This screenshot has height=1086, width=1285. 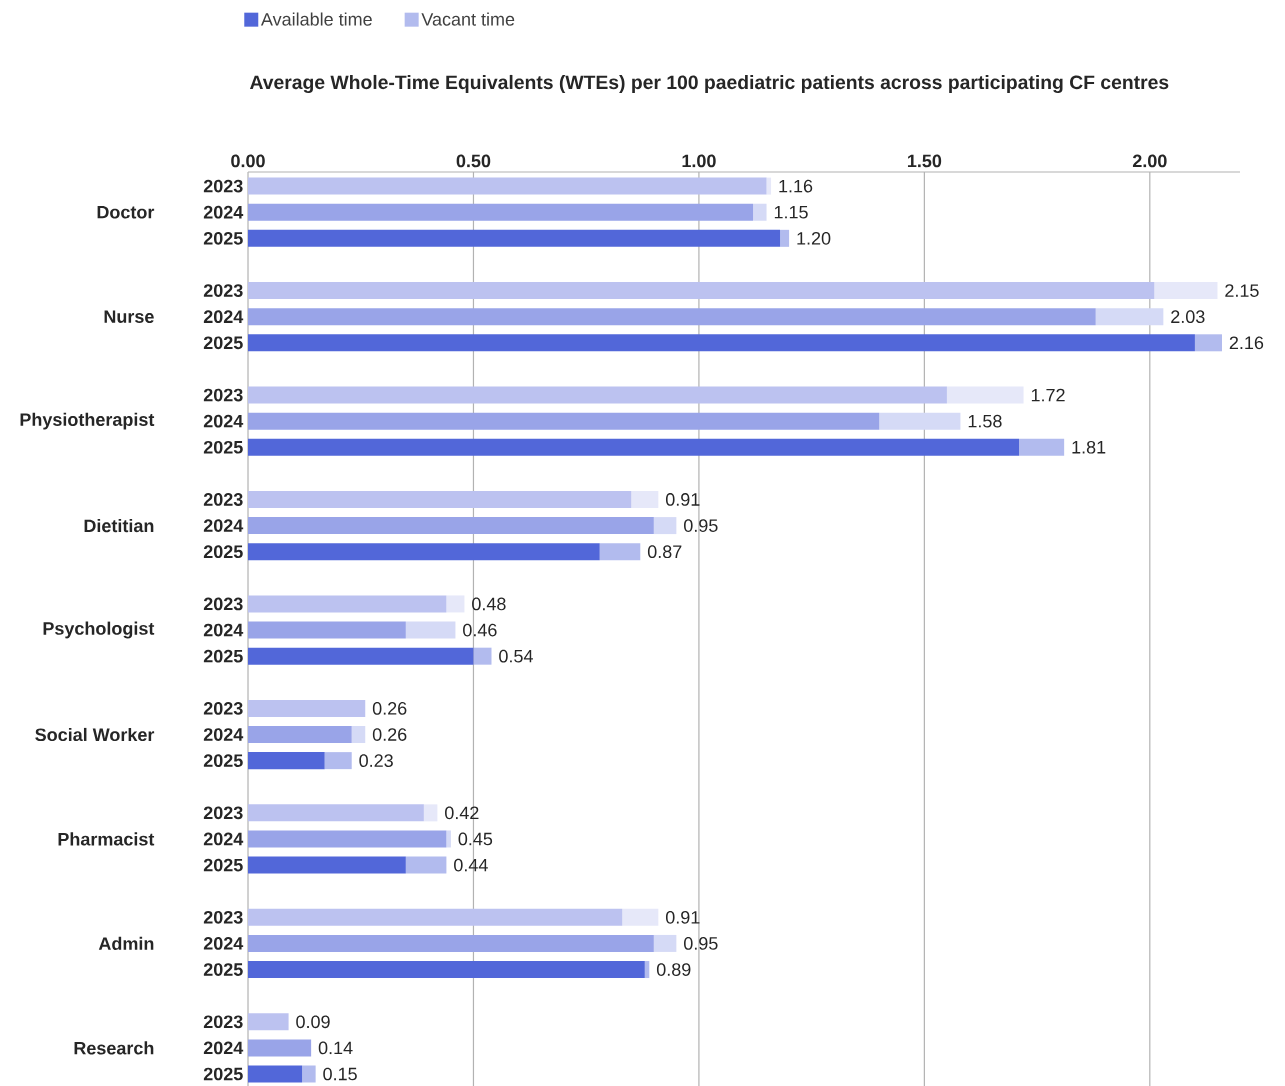 What do you see at coordinates (985, 421) in the screenshot?
I see `total-label: 1.58` at bounding box center [985, 421].